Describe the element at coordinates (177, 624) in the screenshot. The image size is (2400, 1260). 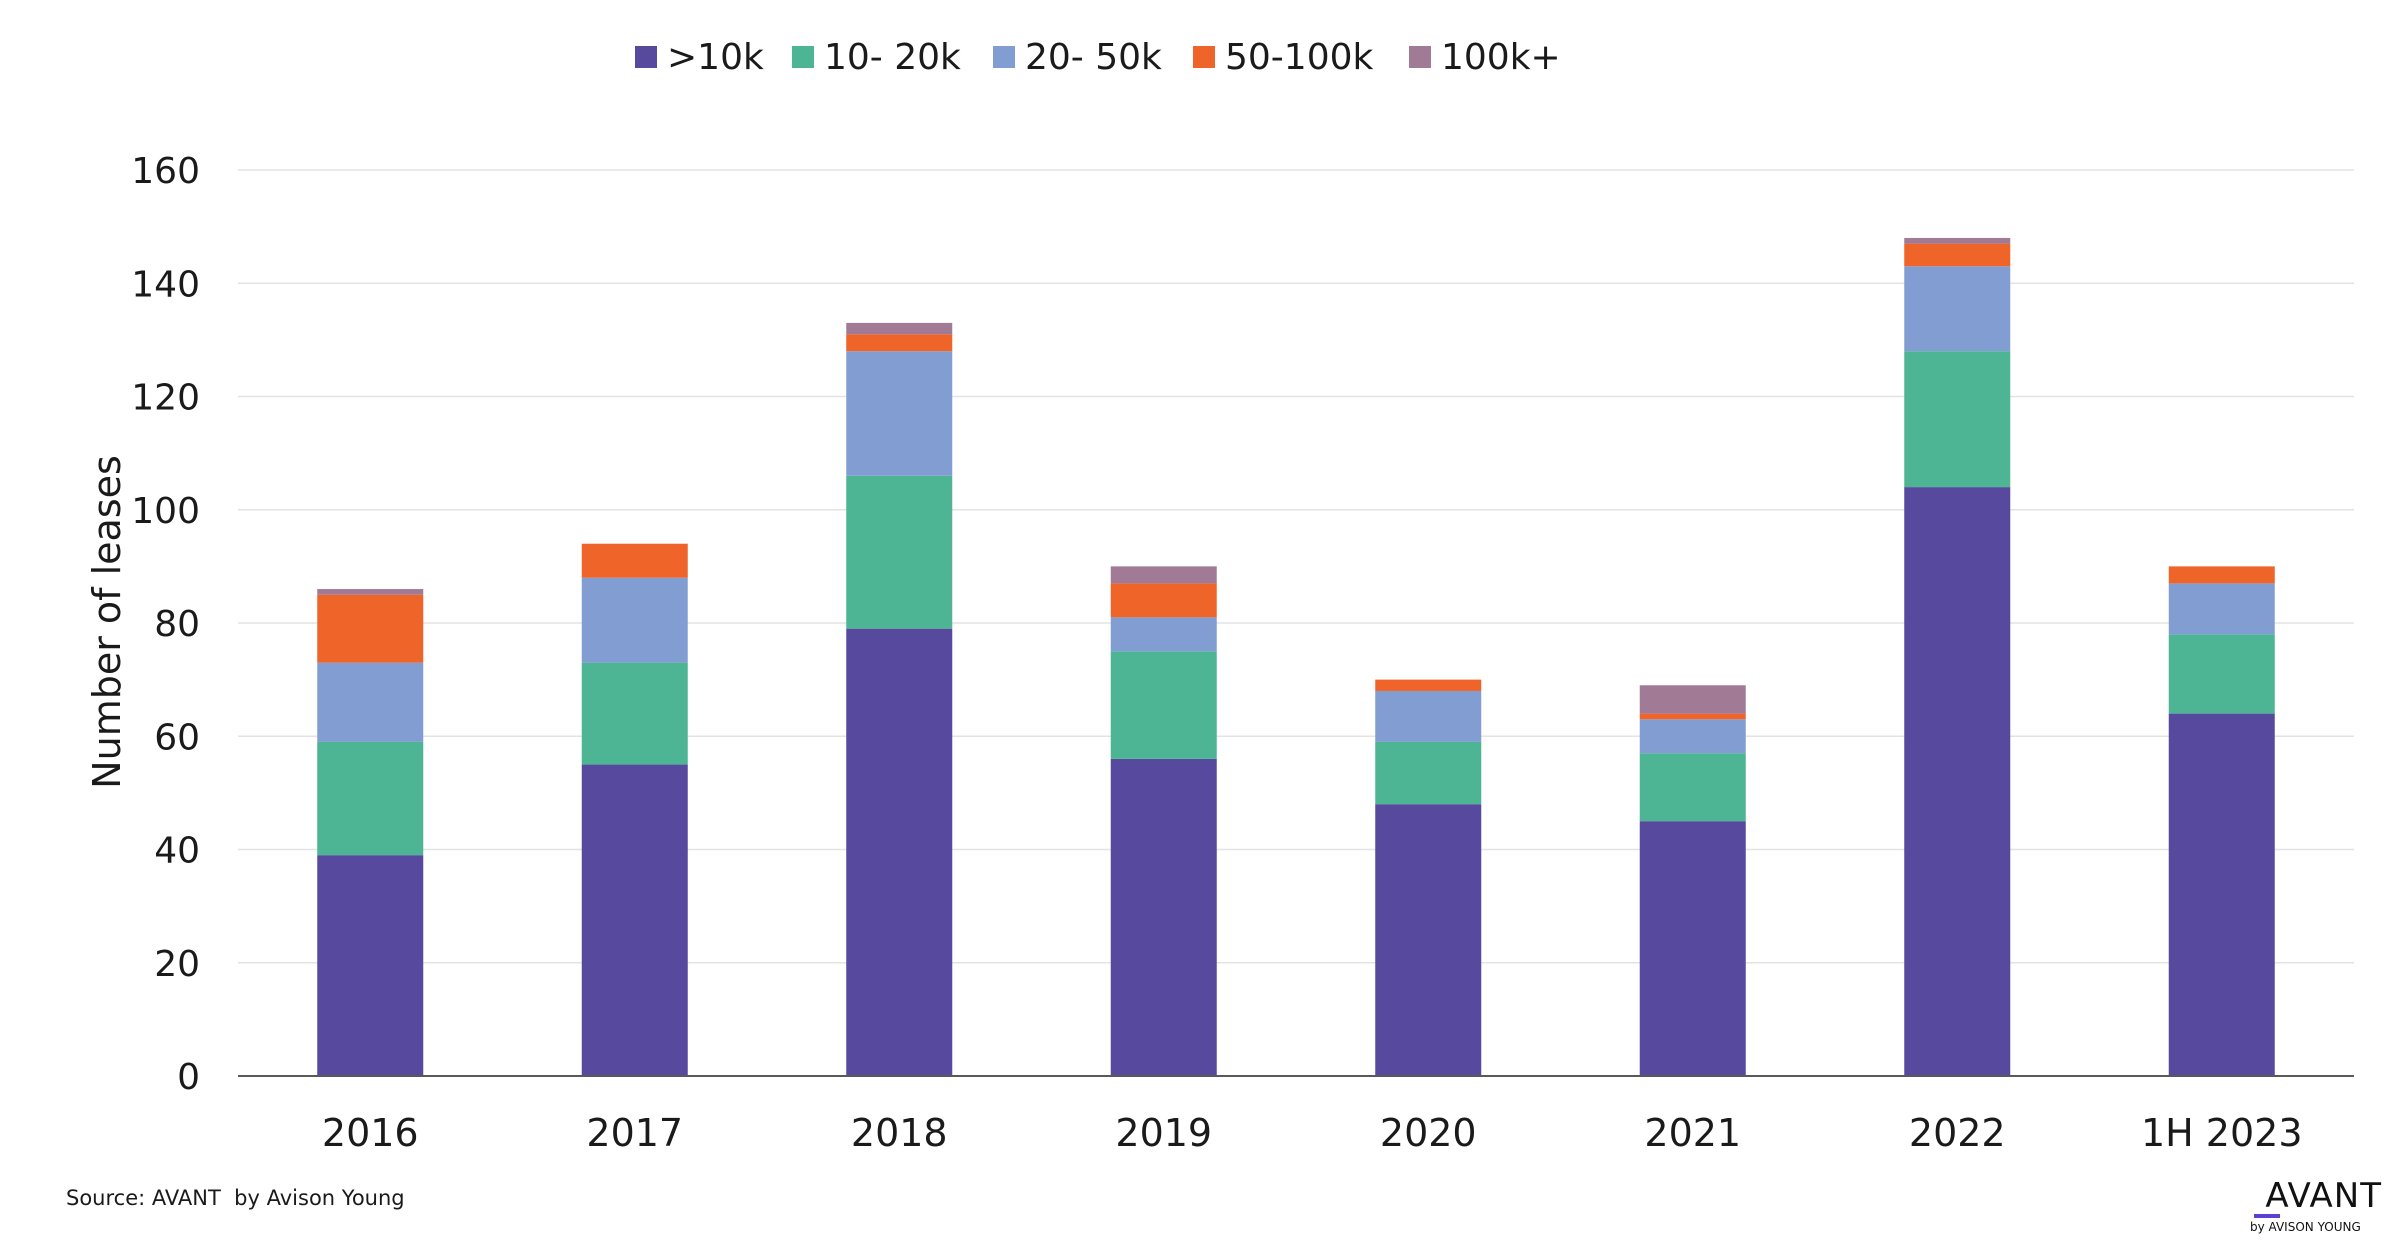
I see `y-tick-label: 80` at that location.